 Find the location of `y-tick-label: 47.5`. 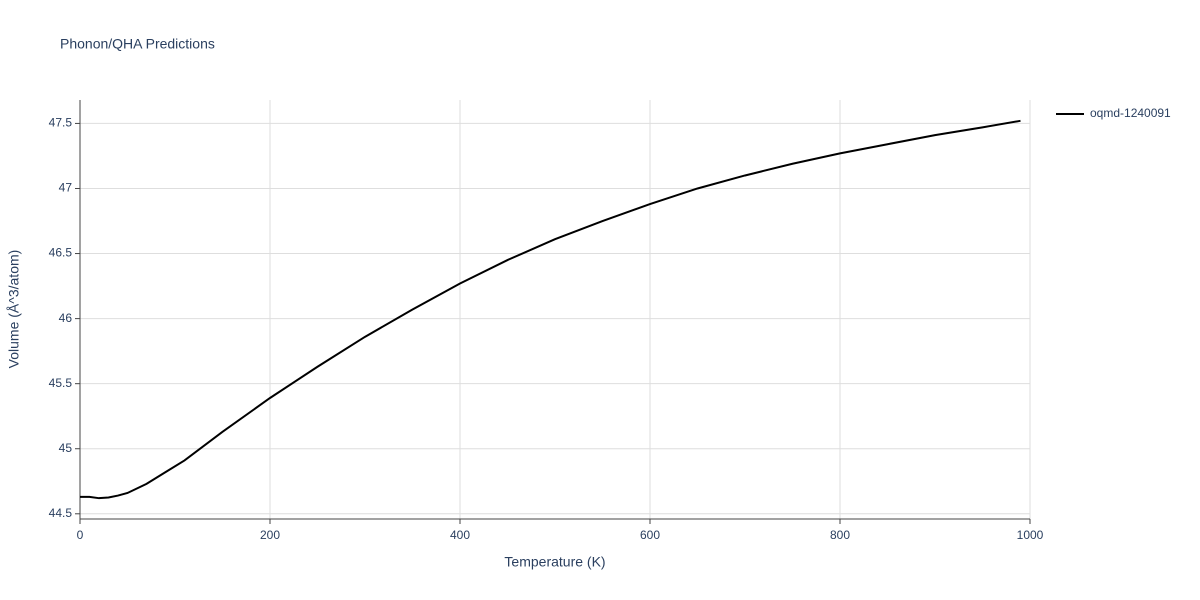

y-tick-label: 47.5 is located at coordinates (61, 123).